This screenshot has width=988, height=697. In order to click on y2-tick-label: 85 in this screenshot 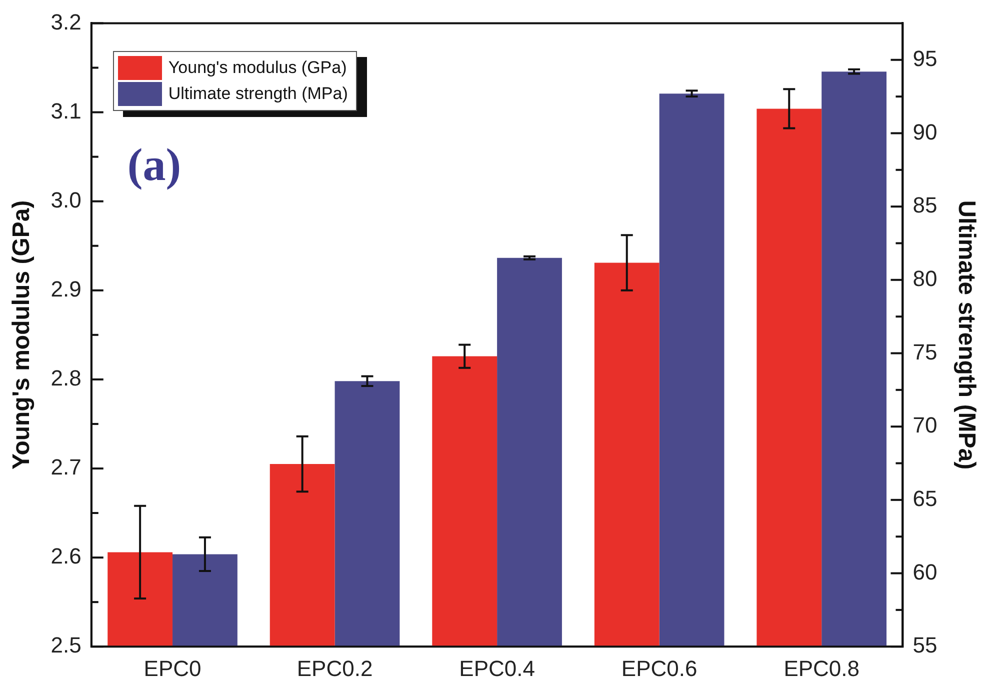, I will do `click(925, 205)`.